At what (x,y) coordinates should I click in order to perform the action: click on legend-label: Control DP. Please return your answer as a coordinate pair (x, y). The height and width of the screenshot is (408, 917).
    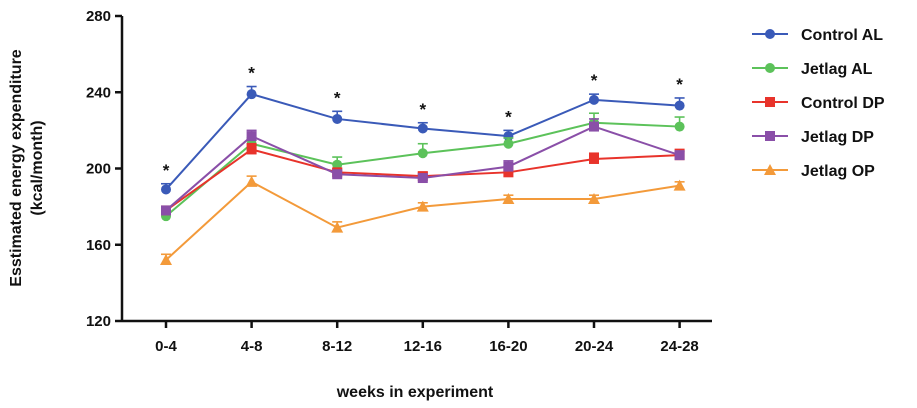
    Looking at the image, I should click on (843, 103).